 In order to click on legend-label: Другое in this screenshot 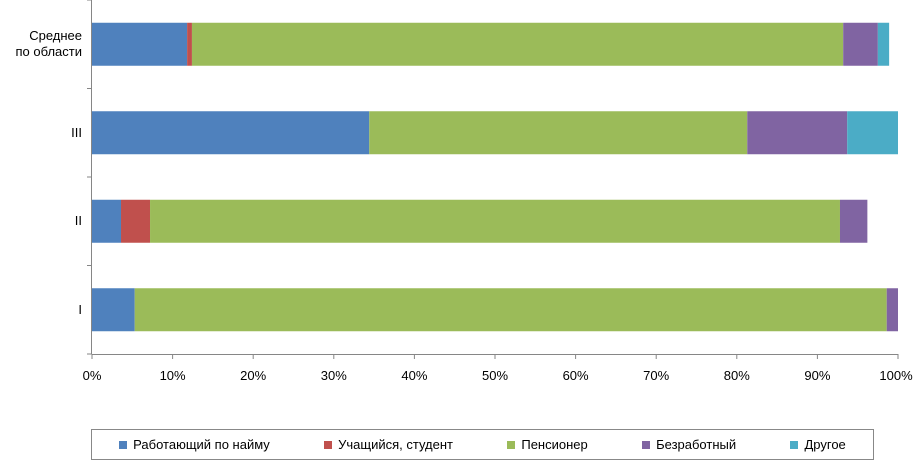, I will do `click(825, 444)`.